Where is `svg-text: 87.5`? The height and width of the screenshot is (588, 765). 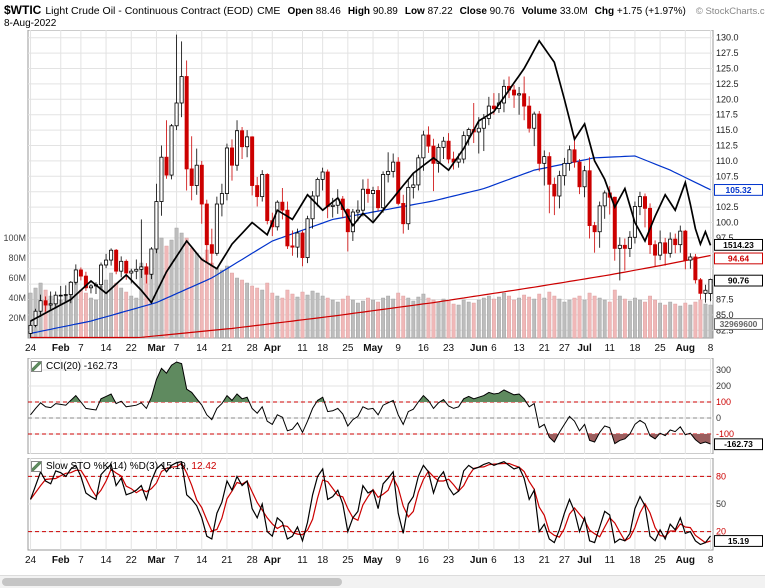 svg-text: 87.5 is located at coordinates (725, 300).